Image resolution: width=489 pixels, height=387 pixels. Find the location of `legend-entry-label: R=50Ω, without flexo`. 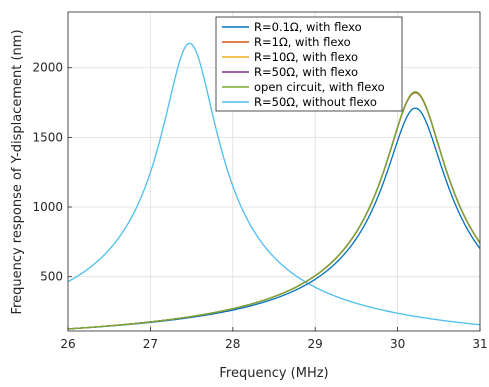

legend-entry-label: R=50Ω, without flexo is located at coordinates (315, 102).